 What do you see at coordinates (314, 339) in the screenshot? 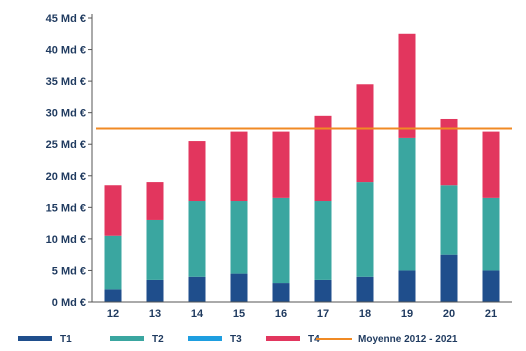
I see `legend-label: T4` at bounding box center [314, 339].